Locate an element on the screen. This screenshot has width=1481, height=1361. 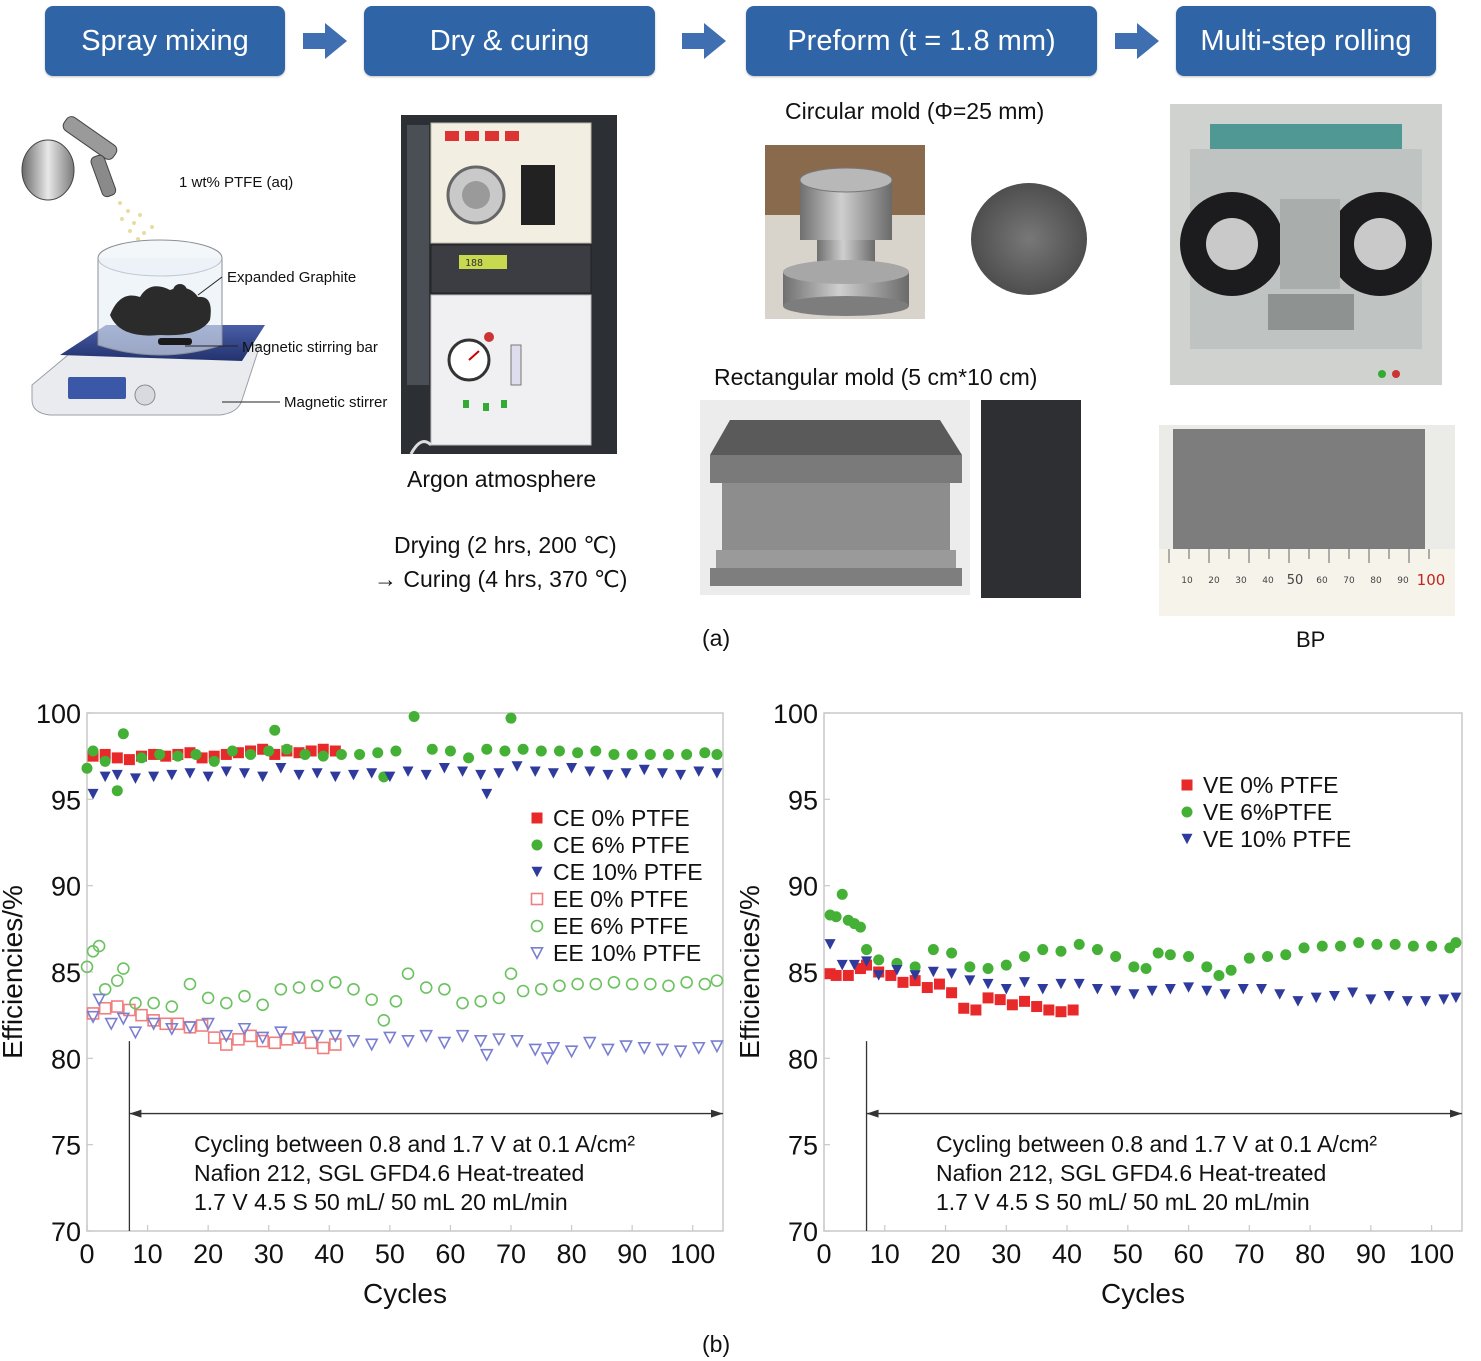
legend-label: VE 10% PTFE is located at coordinates (1277, 839).